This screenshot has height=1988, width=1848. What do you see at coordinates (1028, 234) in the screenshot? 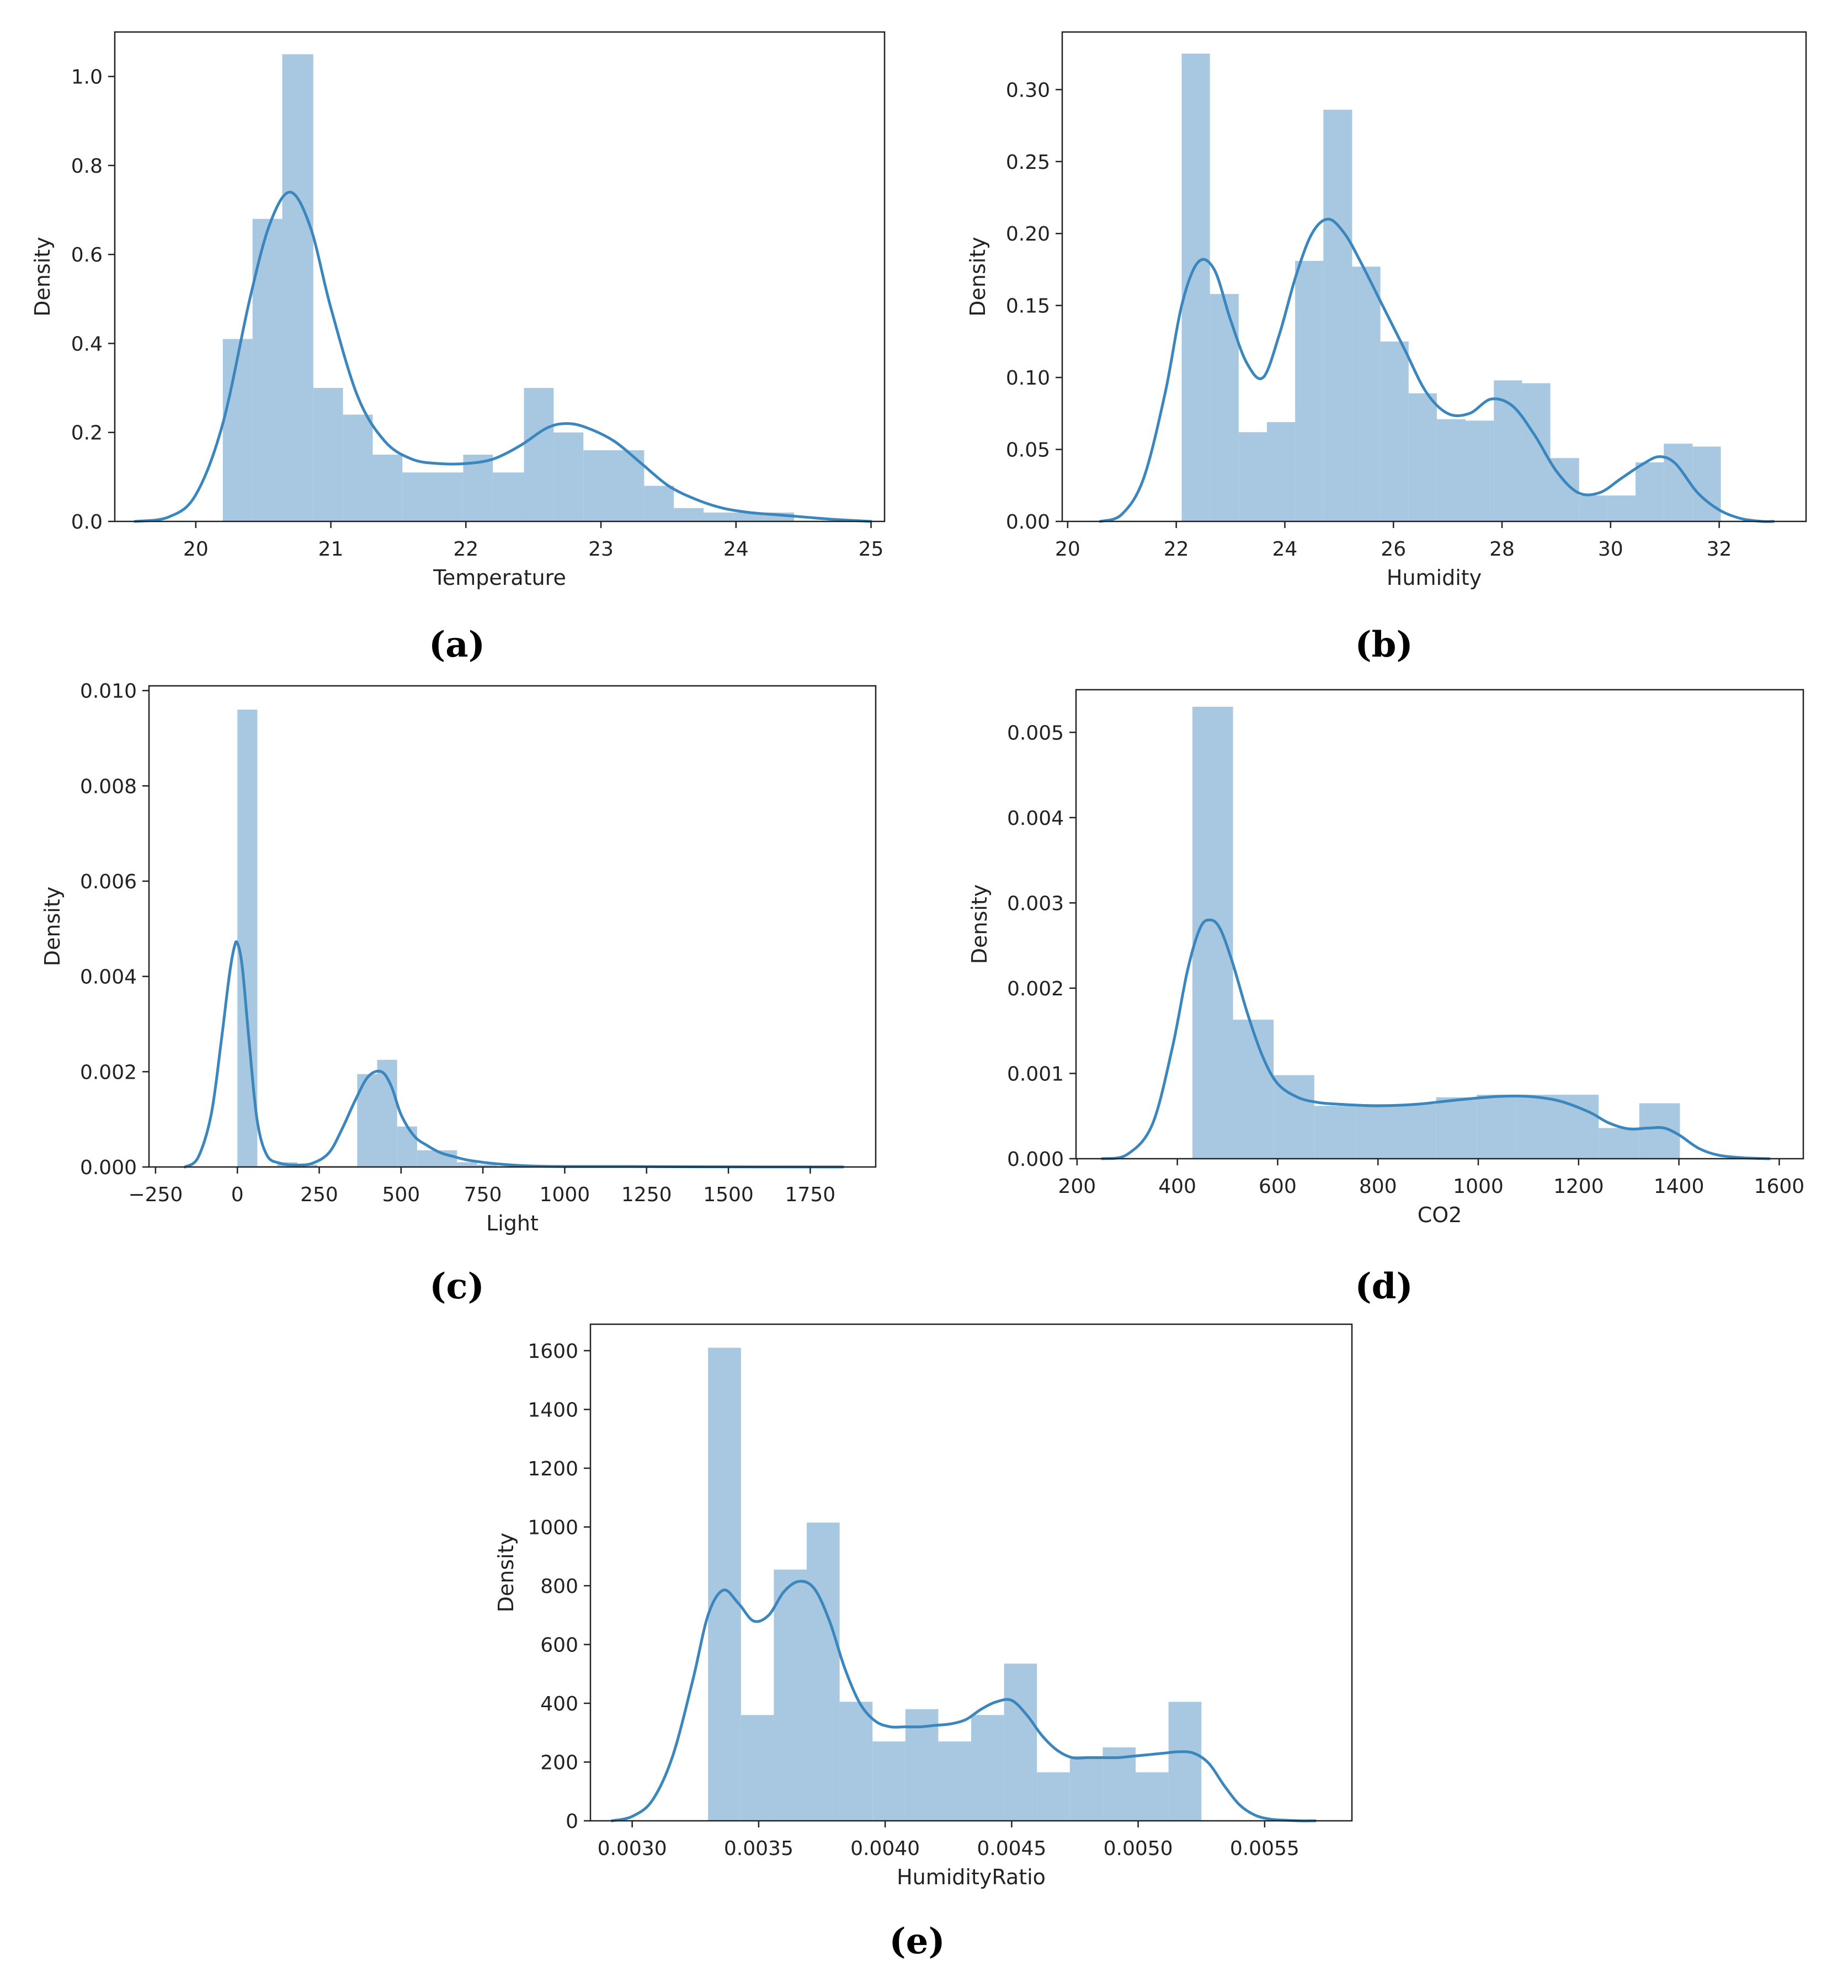
I see `y-tick-label: 0.20` at bounding box center [1028, 234].